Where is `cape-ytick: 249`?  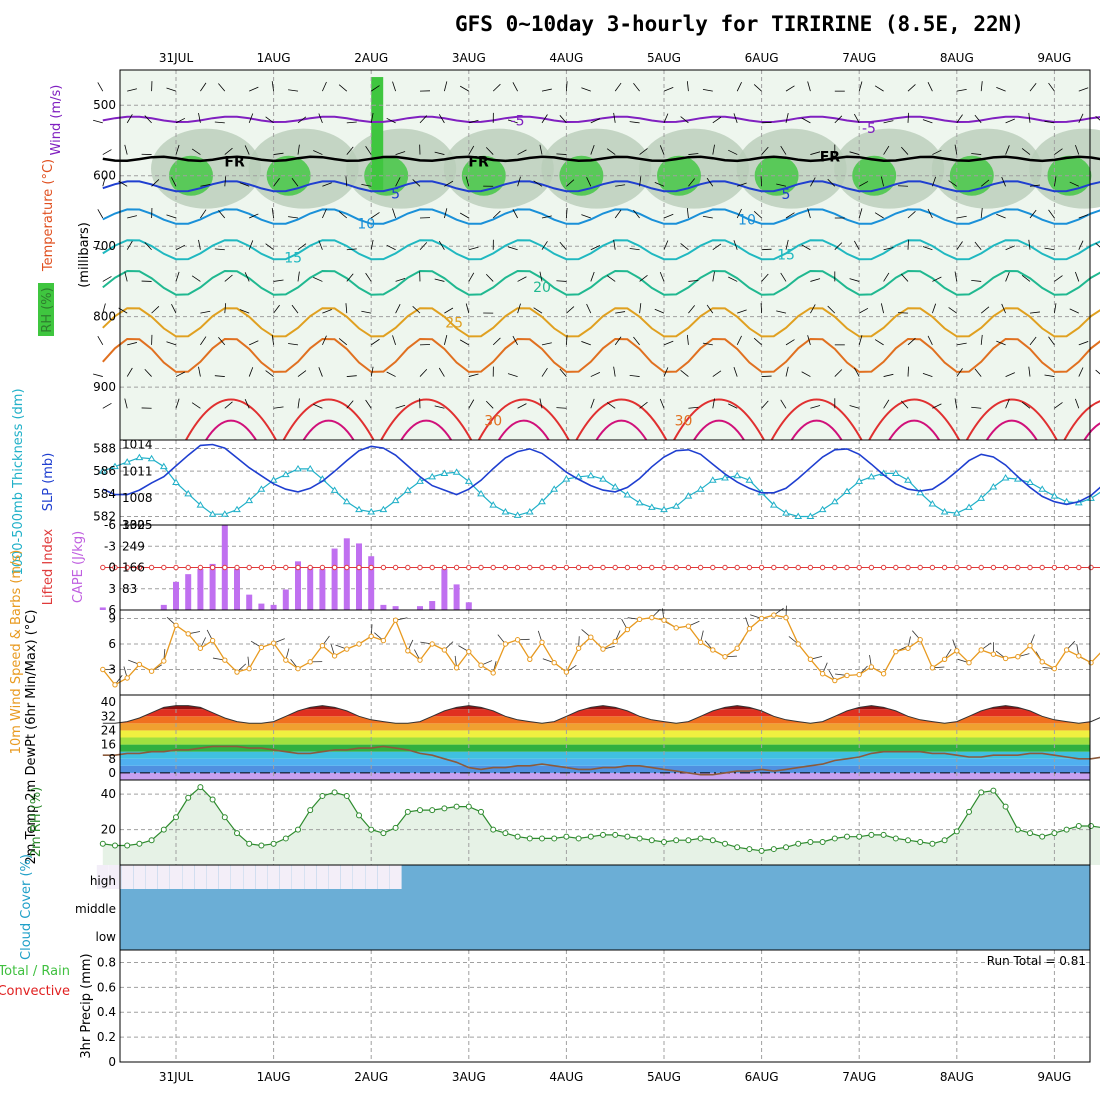
cape-ytick: 249 is located at coordinates (133, 546).